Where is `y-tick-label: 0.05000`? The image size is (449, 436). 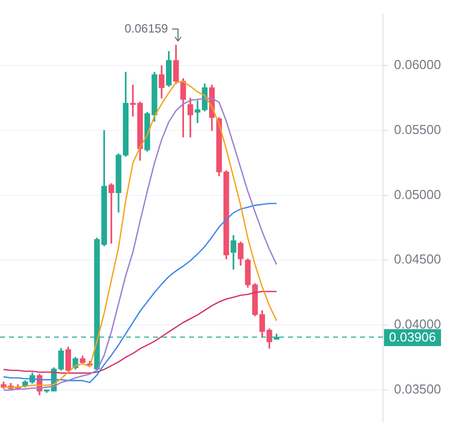
y-tick-label: 0.05000 is located at coordinates (418, 194).